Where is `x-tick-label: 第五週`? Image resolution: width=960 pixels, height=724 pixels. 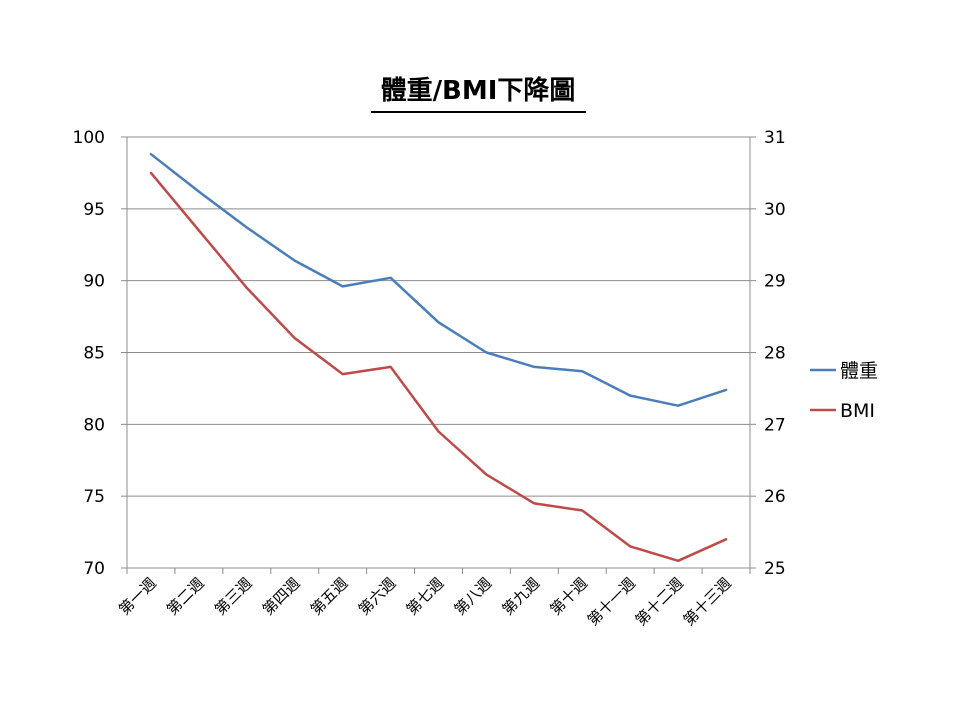
x-tick-label: 第五週 is located at coordinates (329, 596).